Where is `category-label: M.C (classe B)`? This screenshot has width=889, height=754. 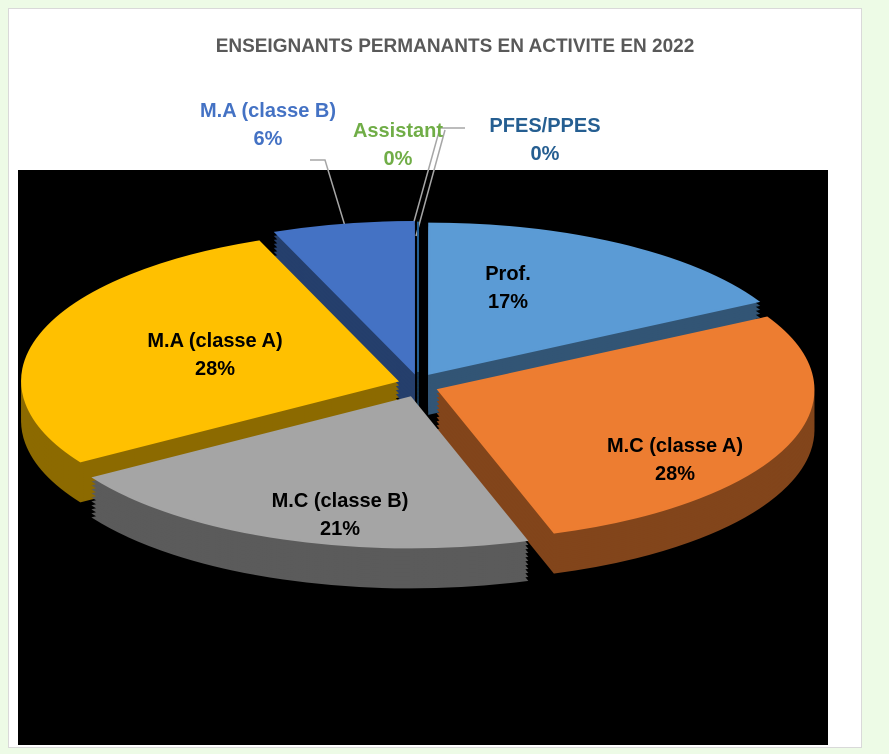
category-label: M.C (classe B) is located at coordinates (340, 501).